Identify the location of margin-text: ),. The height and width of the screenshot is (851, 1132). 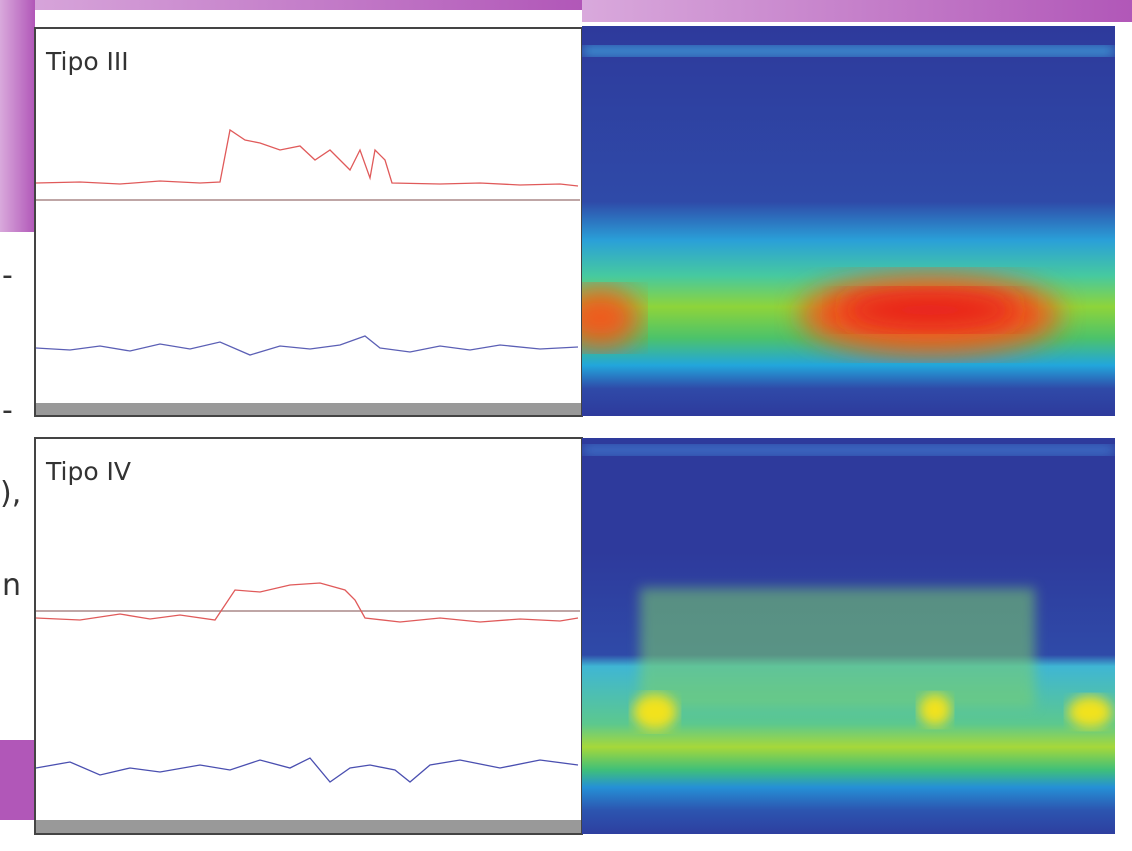
(10, 493).